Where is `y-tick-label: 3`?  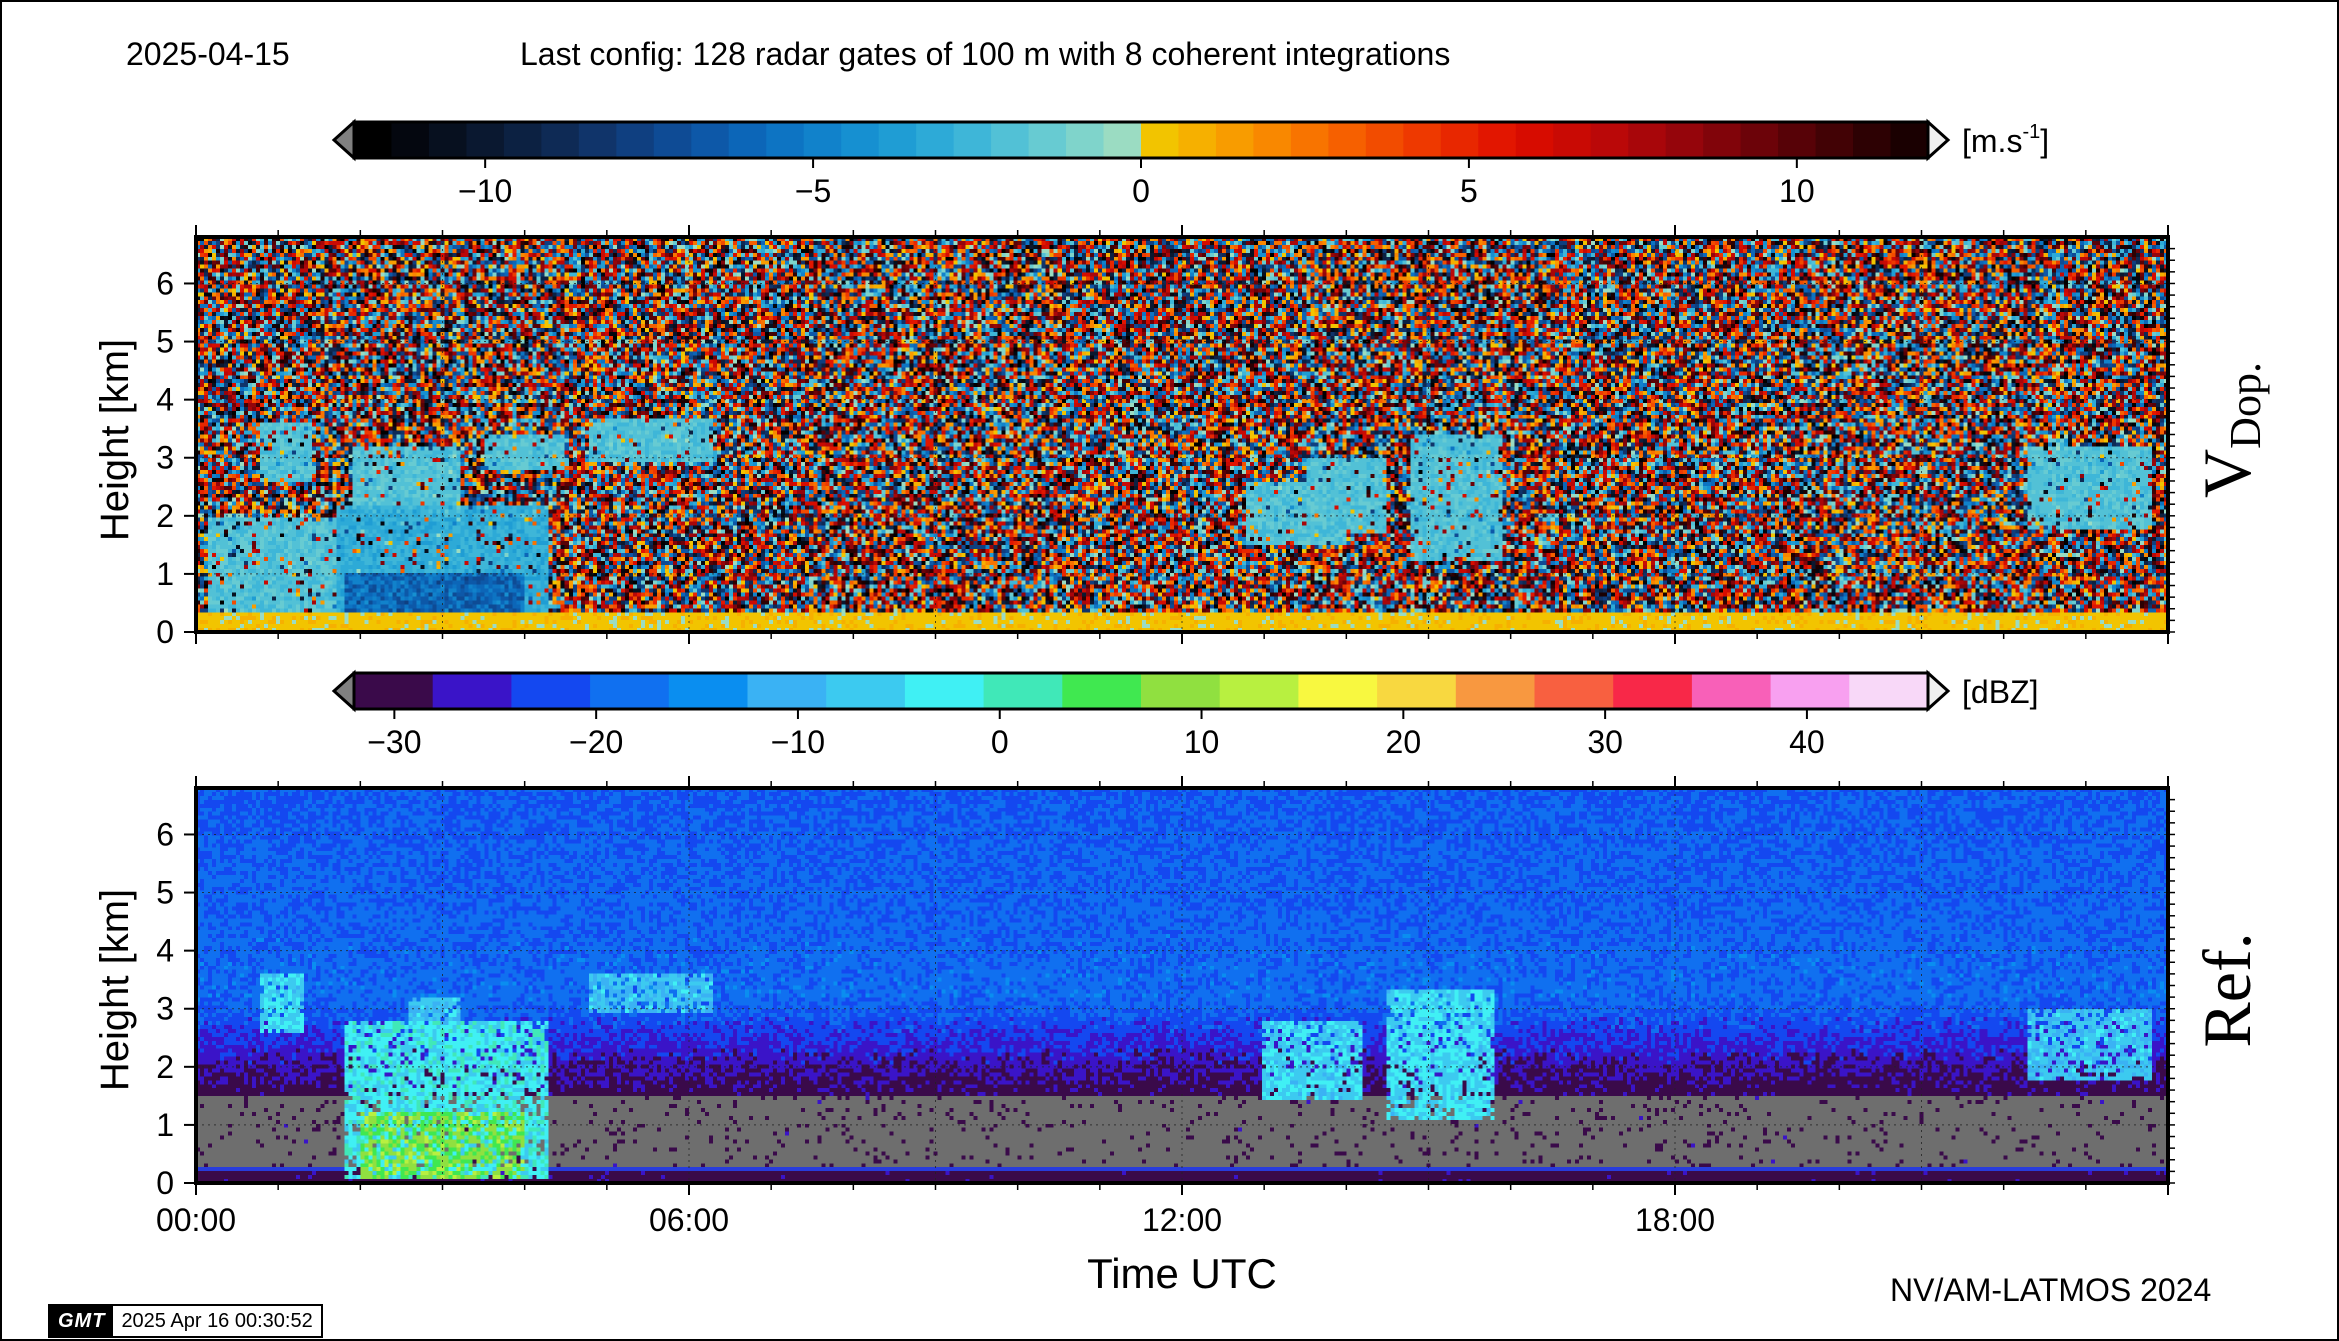 y-tick-label: 3 is located at coordinates (165, 458).